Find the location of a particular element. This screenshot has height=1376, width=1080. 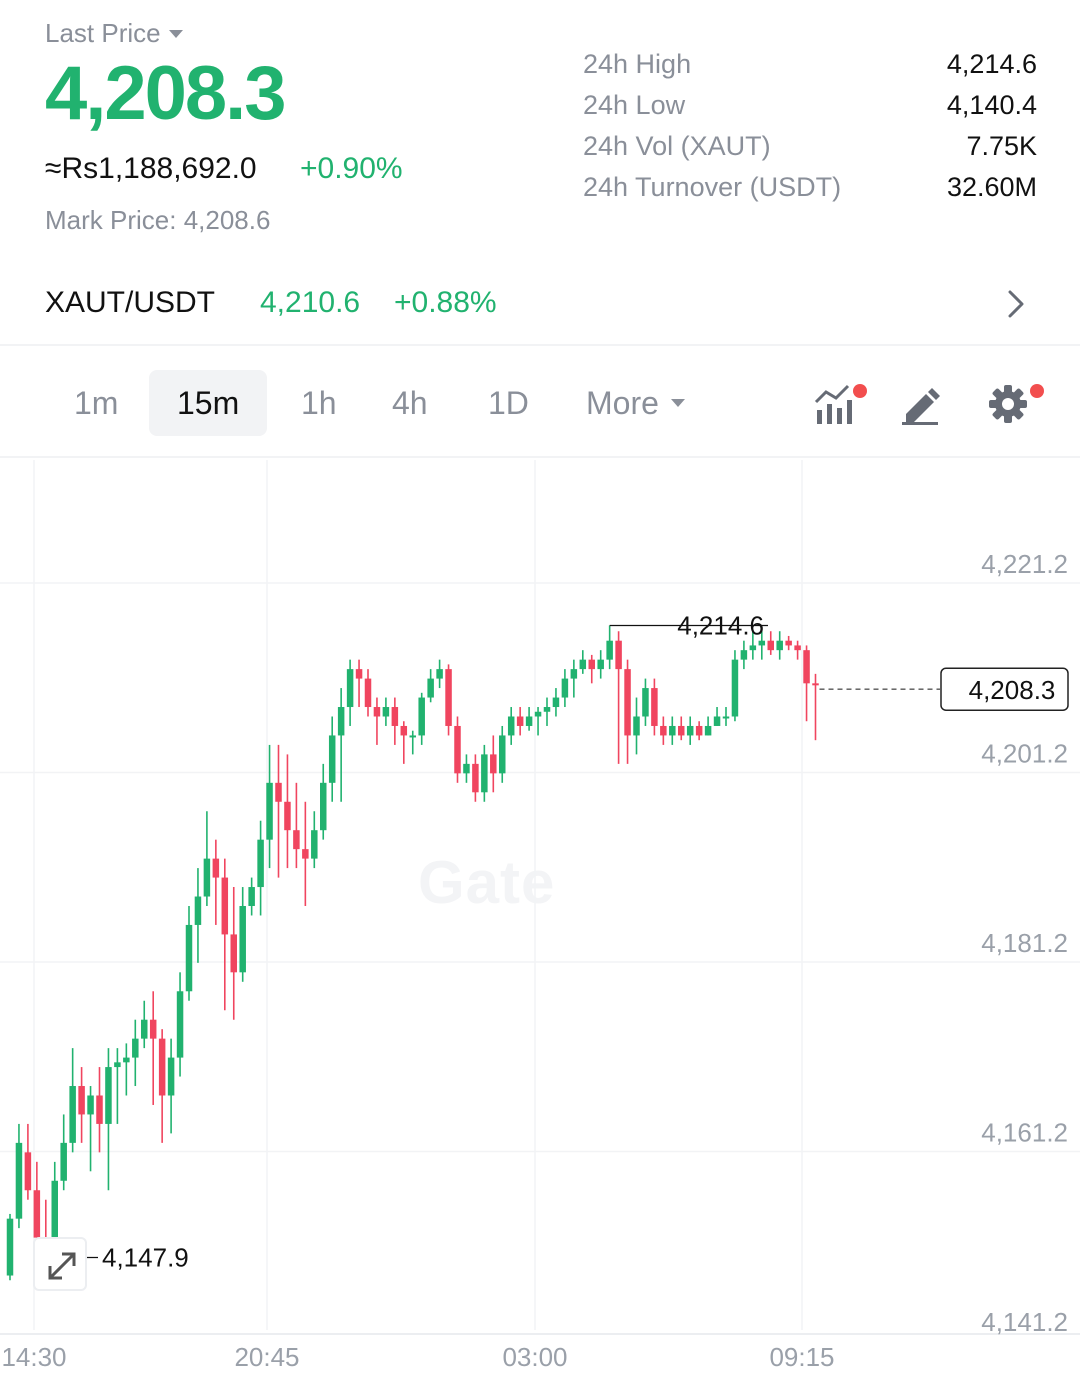

y-tick-label: 4,161.2 is located at coordinates (1024, 1133).